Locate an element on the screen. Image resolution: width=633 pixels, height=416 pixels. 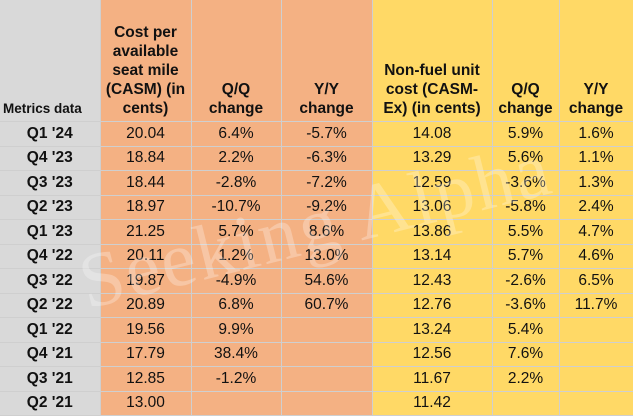
casm-qq-cell: 9.9% is located at coordinates (236, 330).